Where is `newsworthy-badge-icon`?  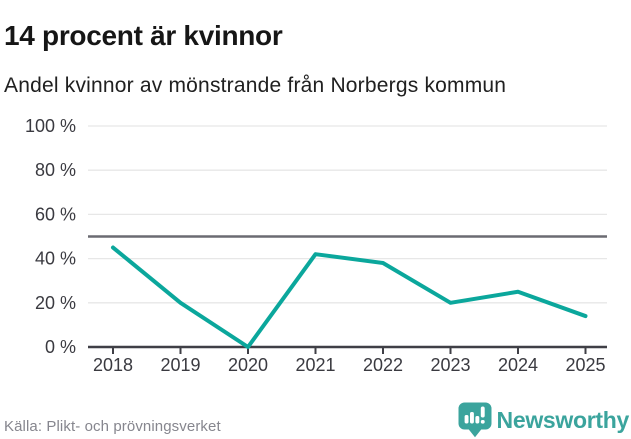 newsworthy-badge-icon is located at coordinates (475, 420).